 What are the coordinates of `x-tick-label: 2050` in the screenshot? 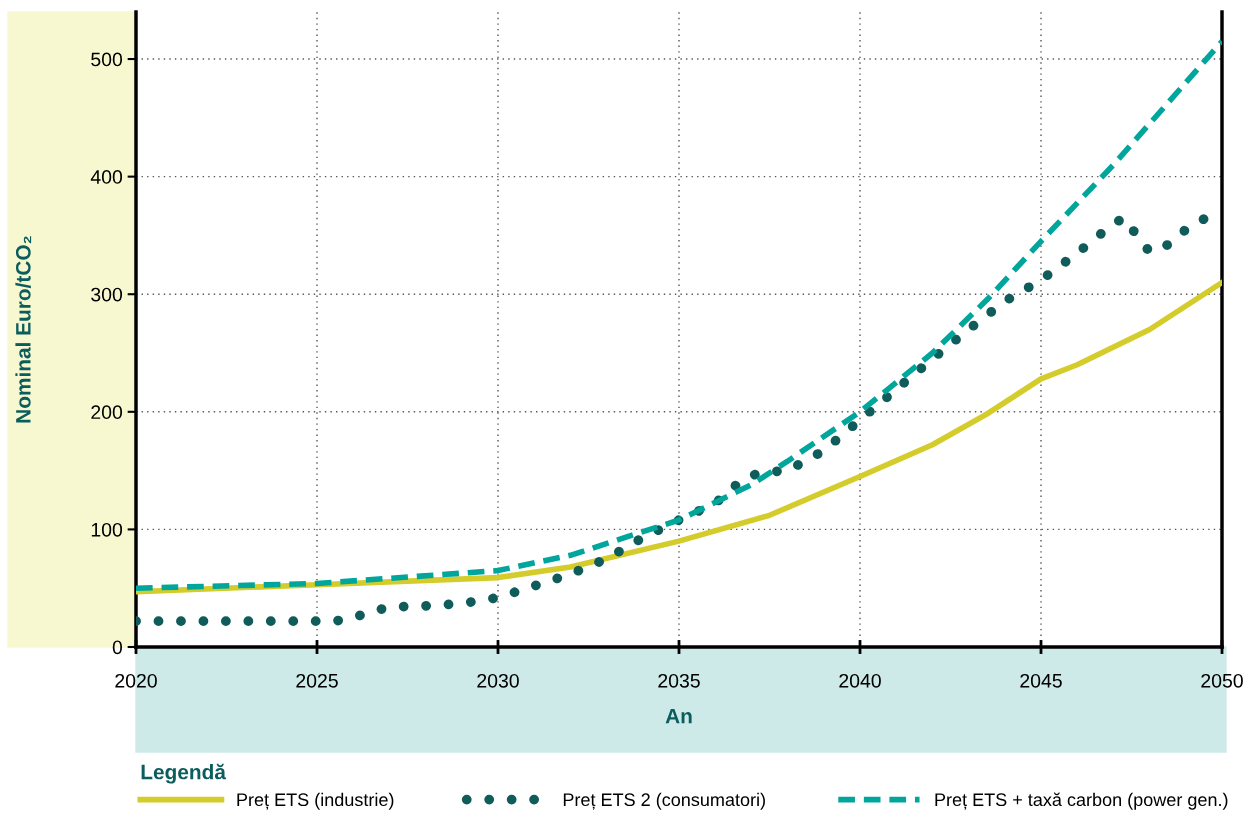 It's located at (1222, 680).